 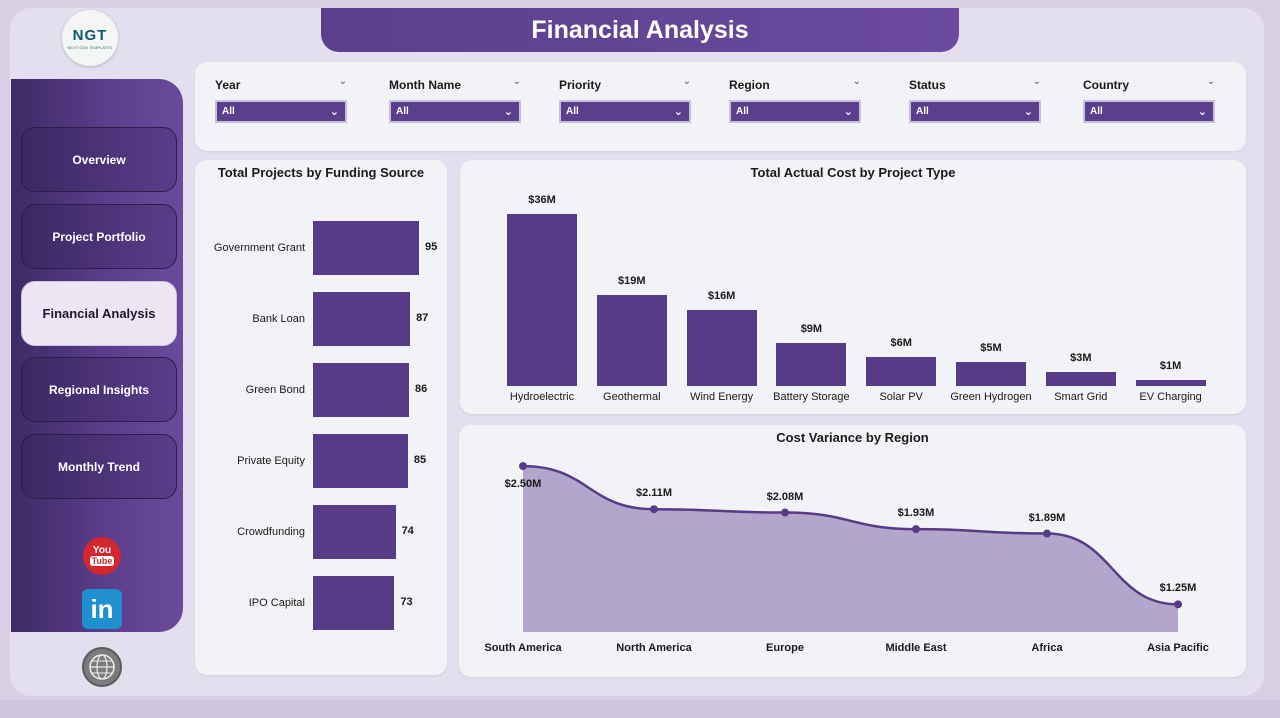 I want to click on filter-year-select: All ⌄, so click(x=281, y=111).